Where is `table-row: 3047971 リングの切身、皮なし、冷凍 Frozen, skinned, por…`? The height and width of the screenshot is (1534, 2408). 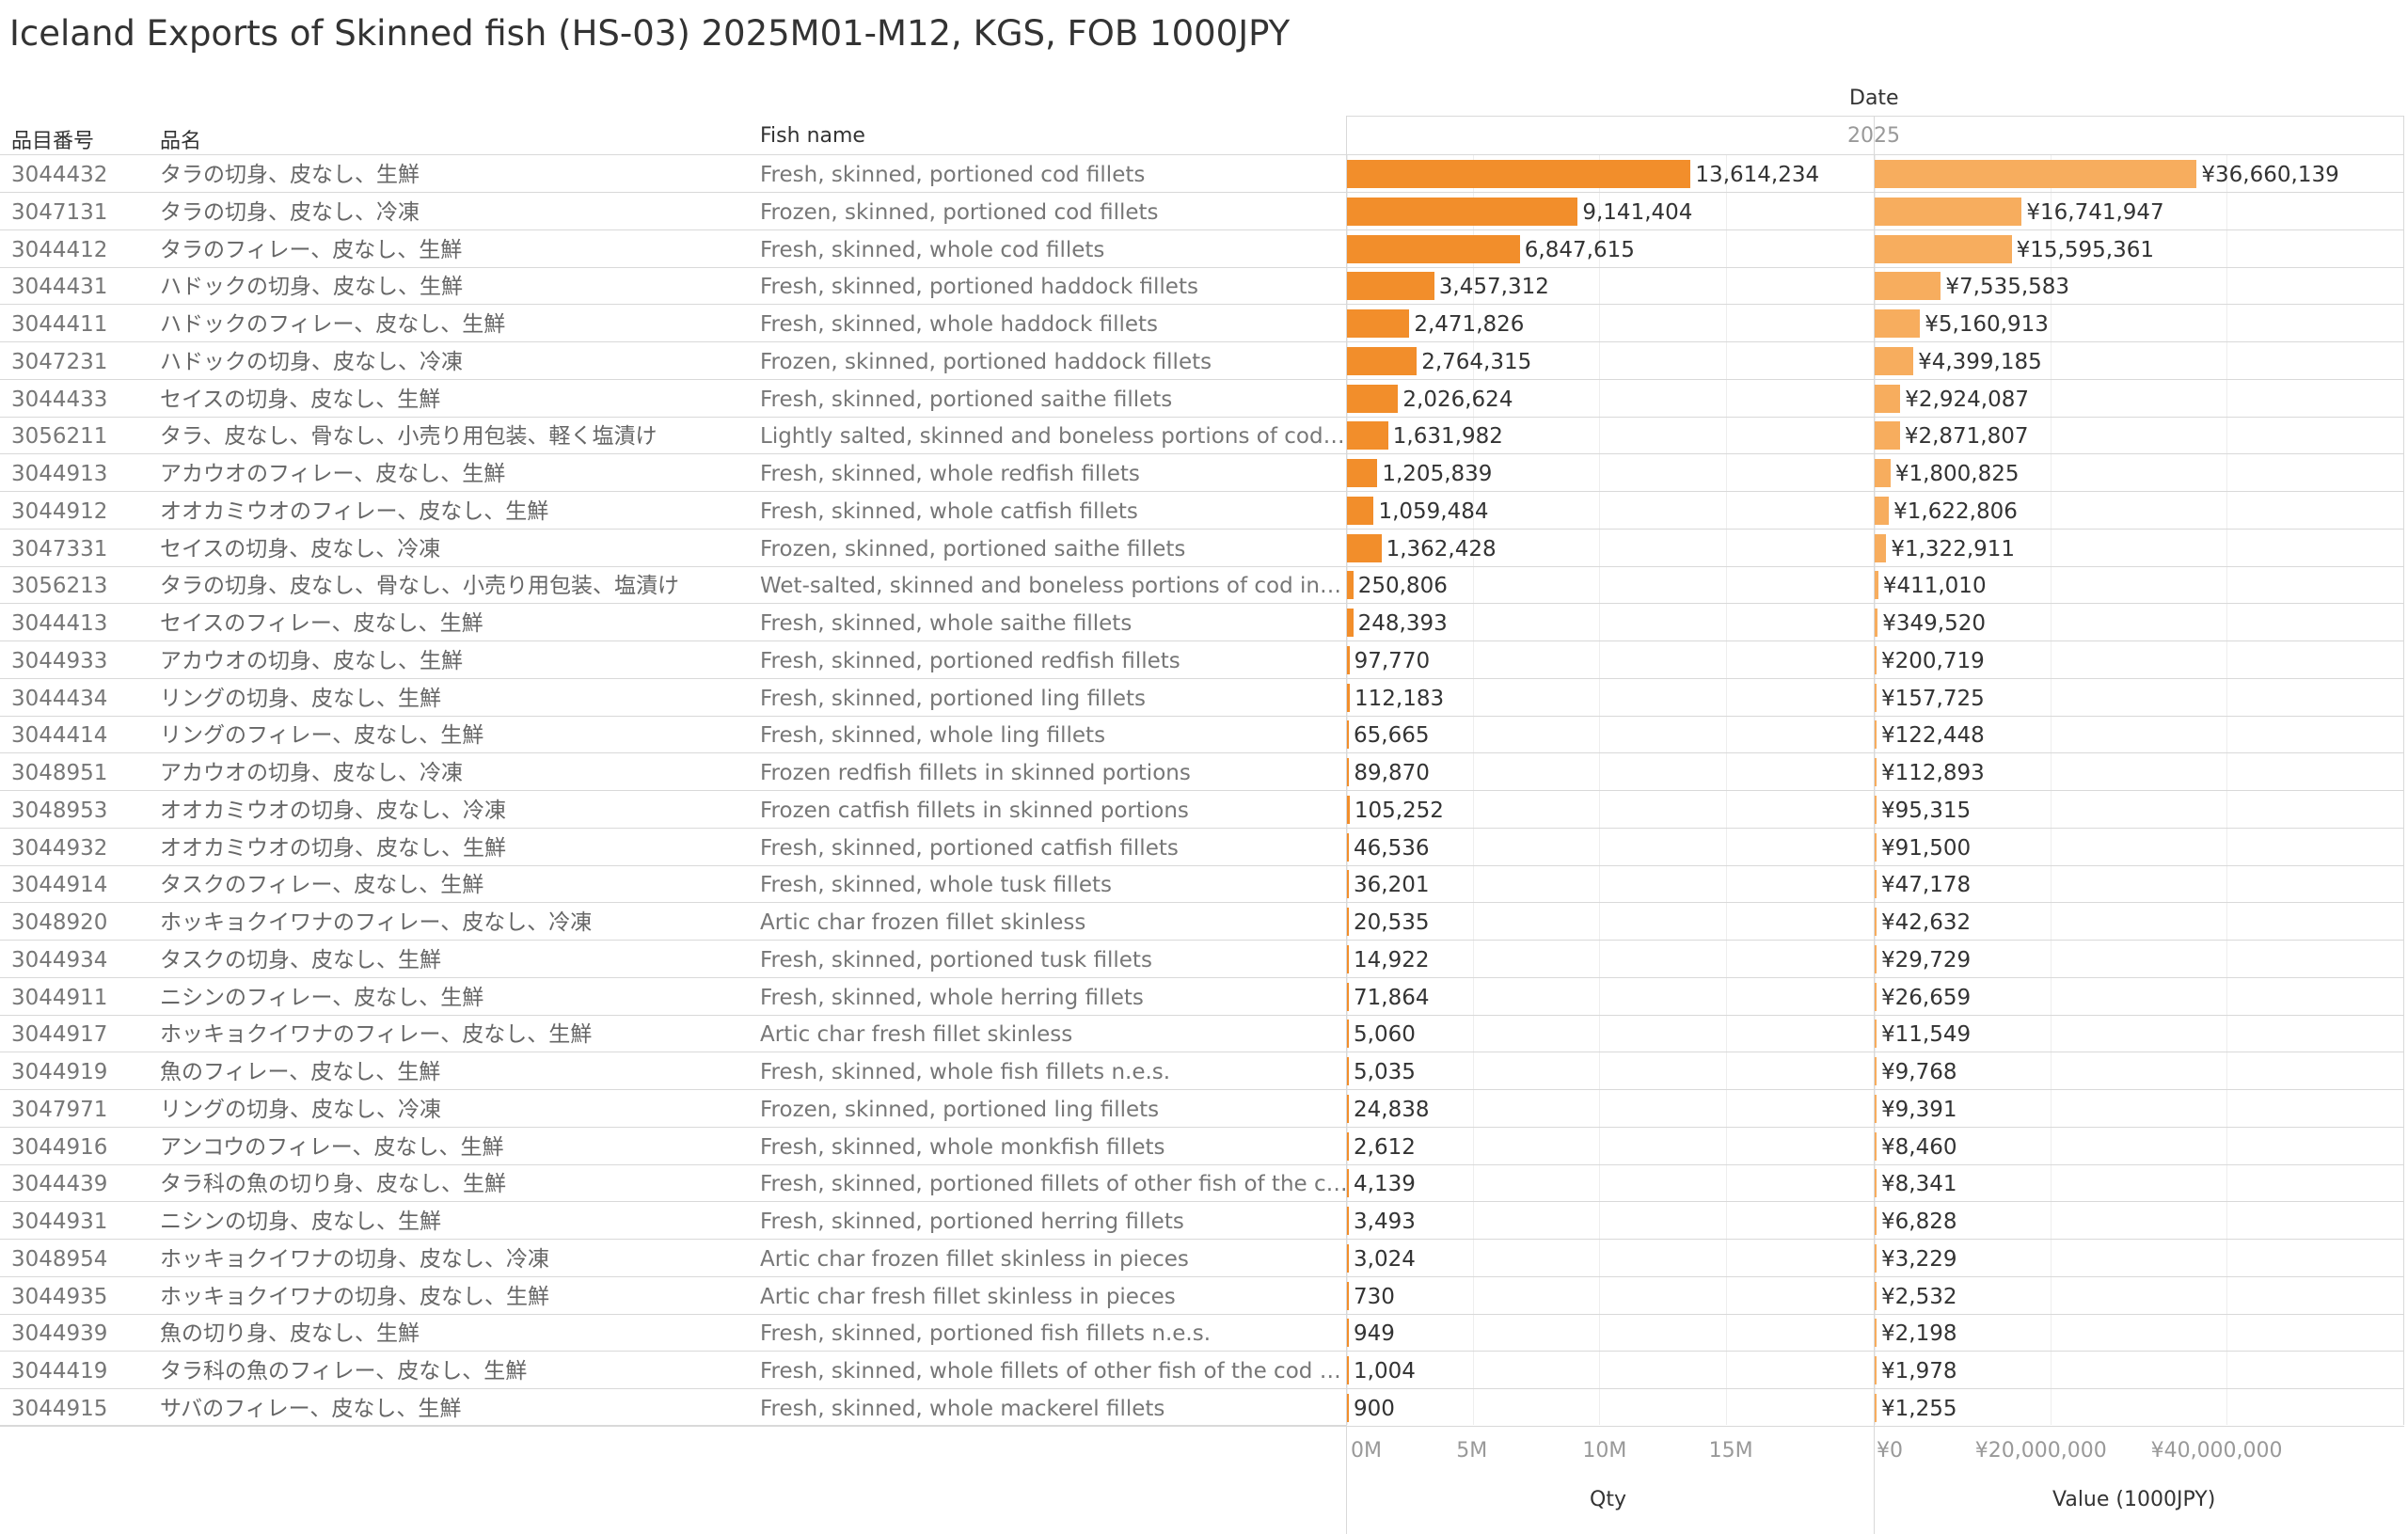 table-row: 3047971 リングの切身、皮なし、冷凍 Frozen, skinned, por… is located at coordinates (1202, 1109).